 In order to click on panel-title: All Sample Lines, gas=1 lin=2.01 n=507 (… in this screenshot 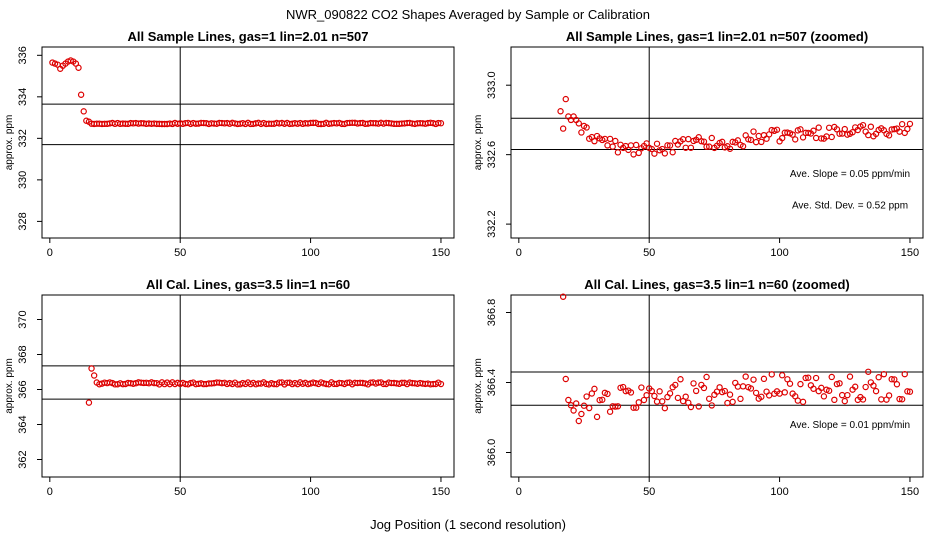, I will do `click(717, 36)`.